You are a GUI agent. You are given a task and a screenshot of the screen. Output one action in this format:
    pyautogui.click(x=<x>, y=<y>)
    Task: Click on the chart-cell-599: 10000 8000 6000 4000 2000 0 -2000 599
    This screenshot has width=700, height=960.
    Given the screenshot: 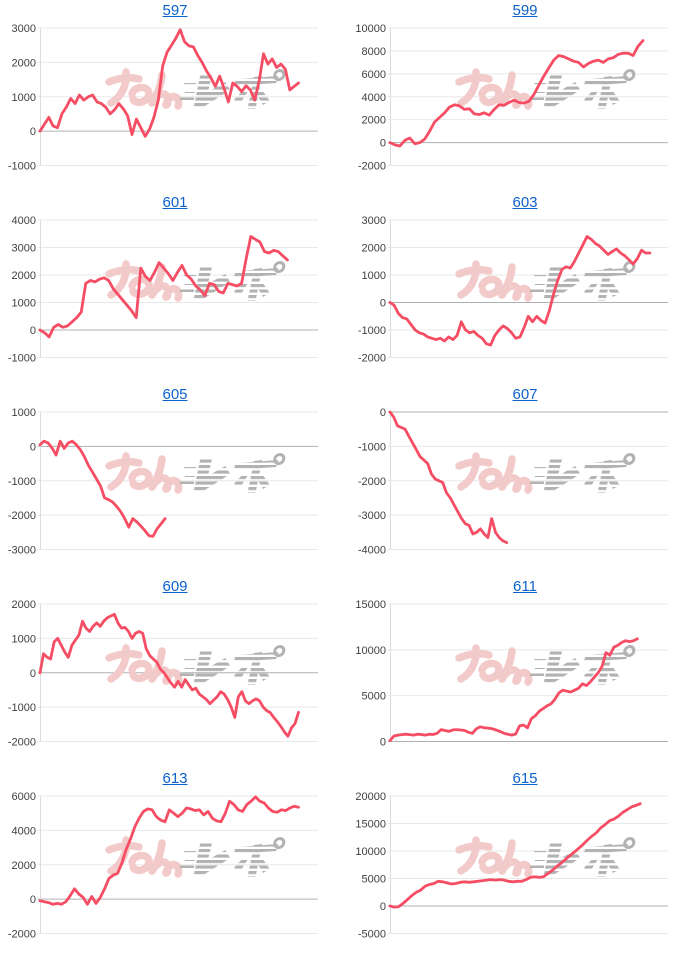 What is the action you would take?
    pyautogui.click(x=525, y=96)
    